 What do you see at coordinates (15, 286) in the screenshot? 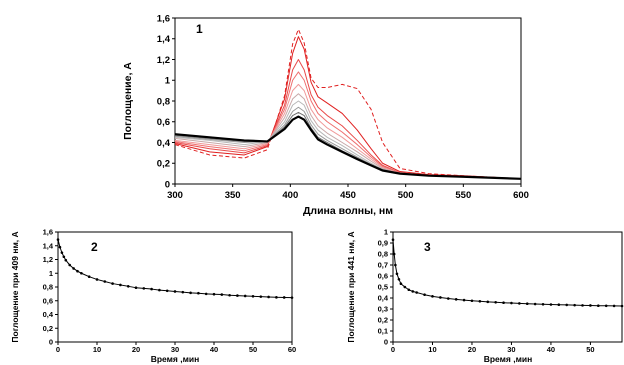
I see `kinetics-409-y-axis-label: Поглощение при 409 нм, А` at bounding box center [15, 286].